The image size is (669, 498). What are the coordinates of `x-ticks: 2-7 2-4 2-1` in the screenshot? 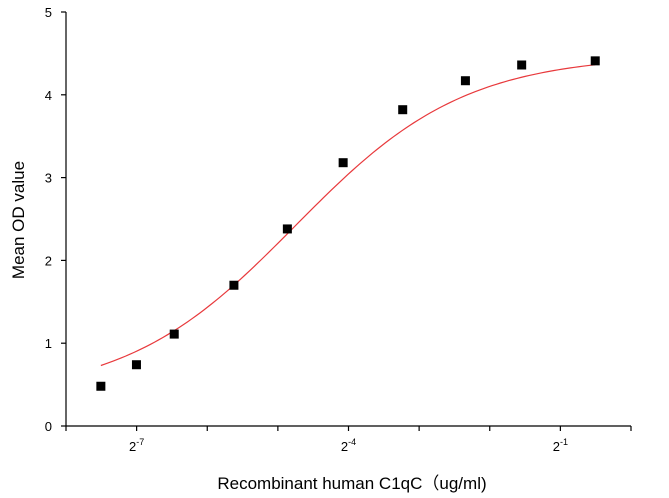 It's located at (348, 440).